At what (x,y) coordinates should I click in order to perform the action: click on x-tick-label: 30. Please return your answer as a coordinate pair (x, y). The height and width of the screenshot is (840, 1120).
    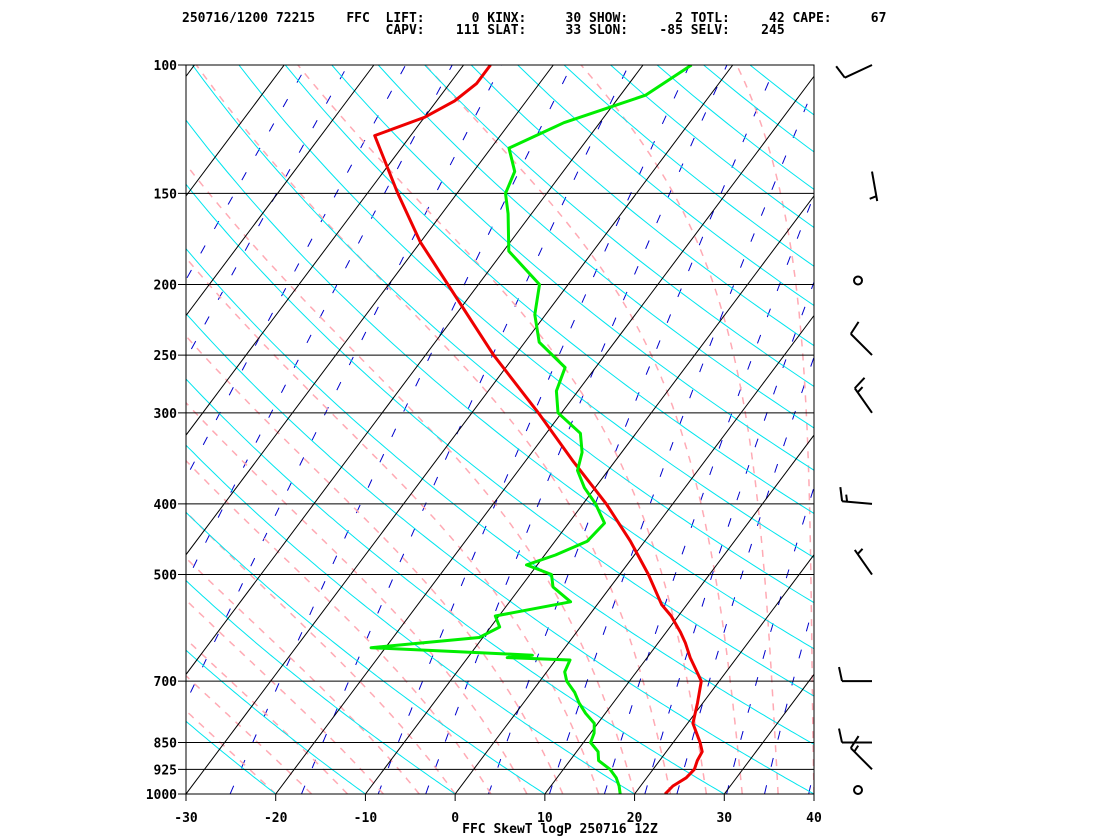
    Looking at the image, I should click on (724, 818).